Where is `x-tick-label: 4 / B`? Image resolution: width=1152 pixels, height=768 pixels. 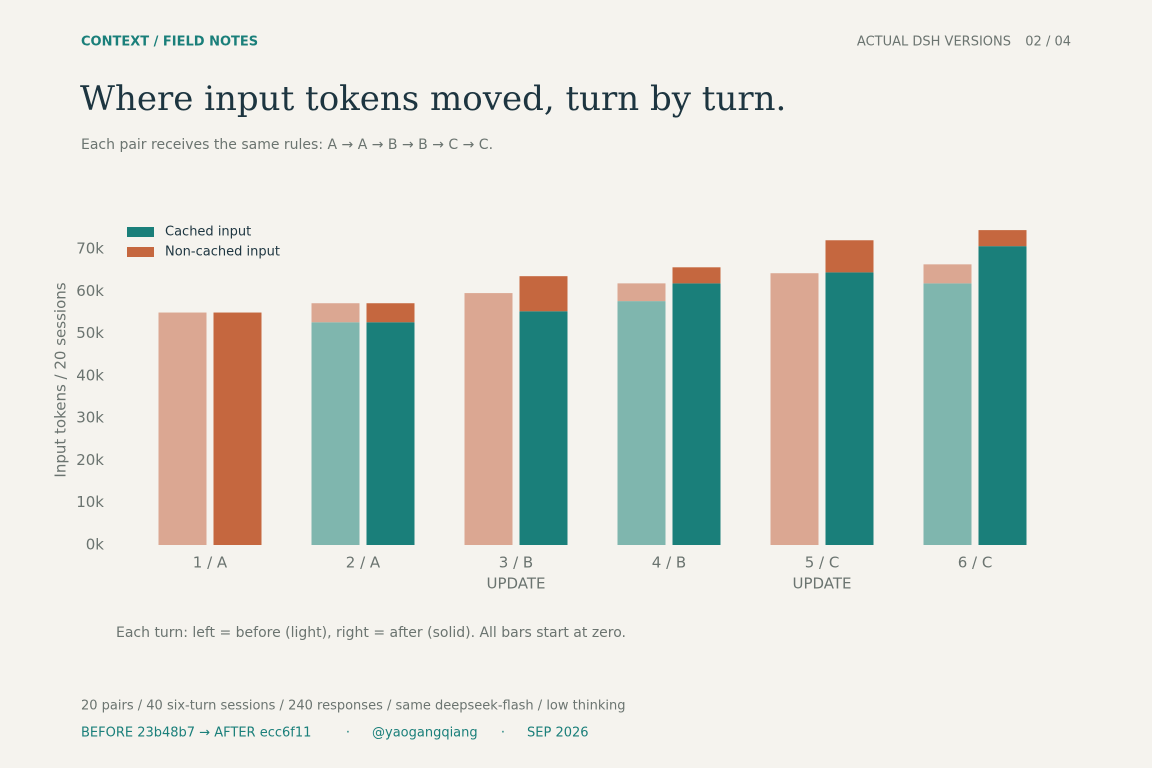 x-tick-label: 4 / B is located at coordinates (669, 563).